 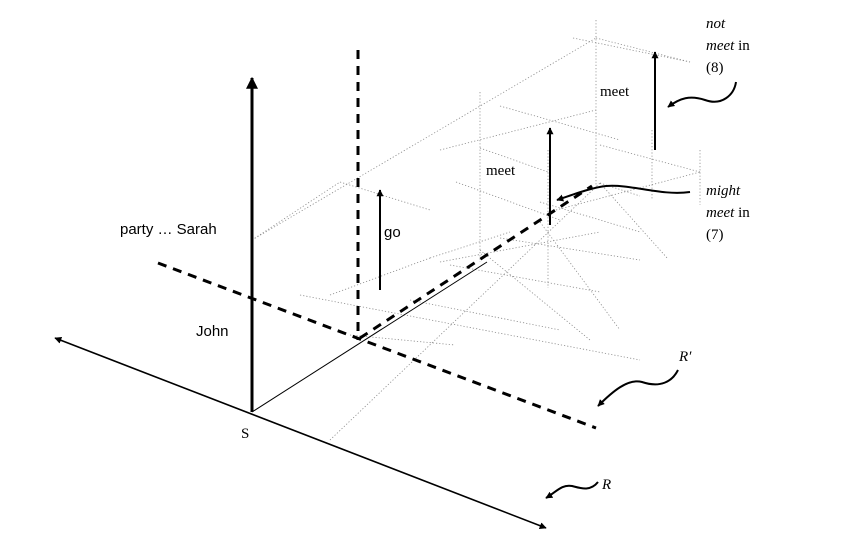 I want to click on r-label: R, so click(x=606, y=485).